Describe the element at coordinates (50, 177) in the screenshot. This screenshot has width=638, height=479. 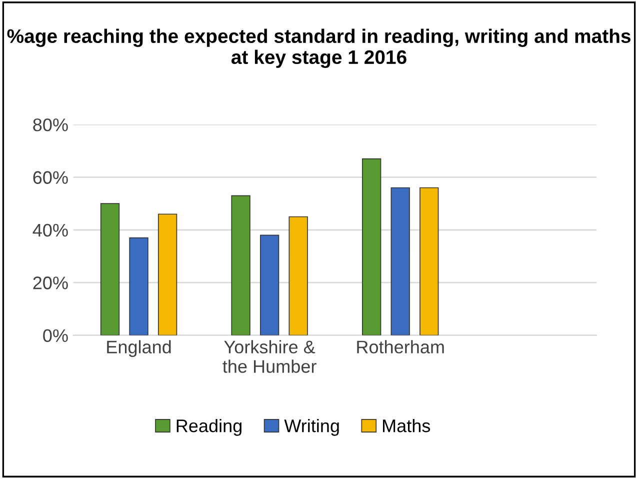
I see `y-tick-label: 60%` at that location.